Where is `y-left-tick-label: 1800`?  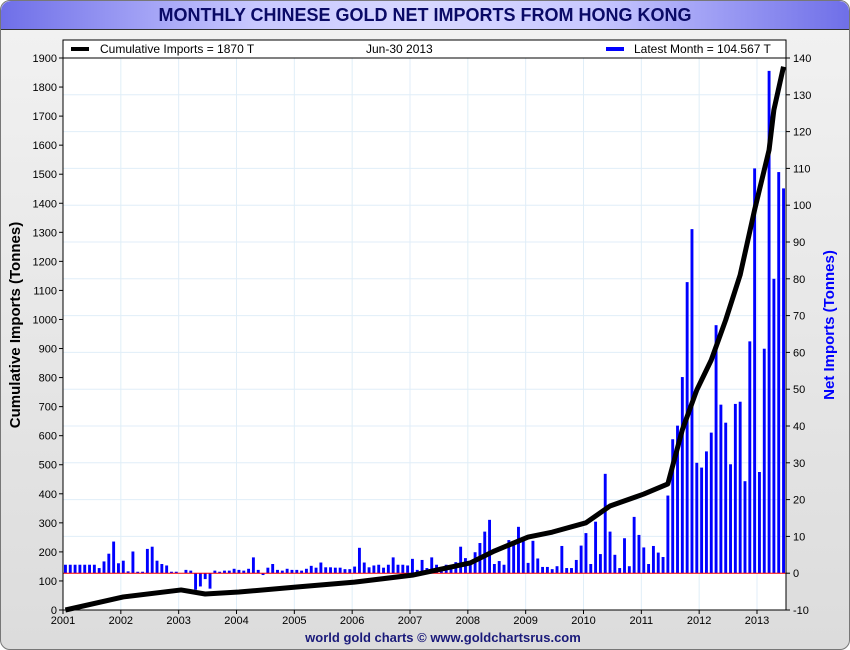
y-left-tick-label: 1800 is located at coordinates (45, 88).